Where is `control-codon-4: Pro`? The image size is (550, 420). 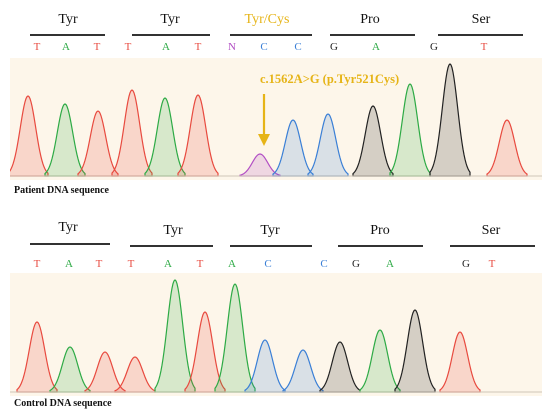
control-codon-4: Pro is located at coordinates (380, 230).